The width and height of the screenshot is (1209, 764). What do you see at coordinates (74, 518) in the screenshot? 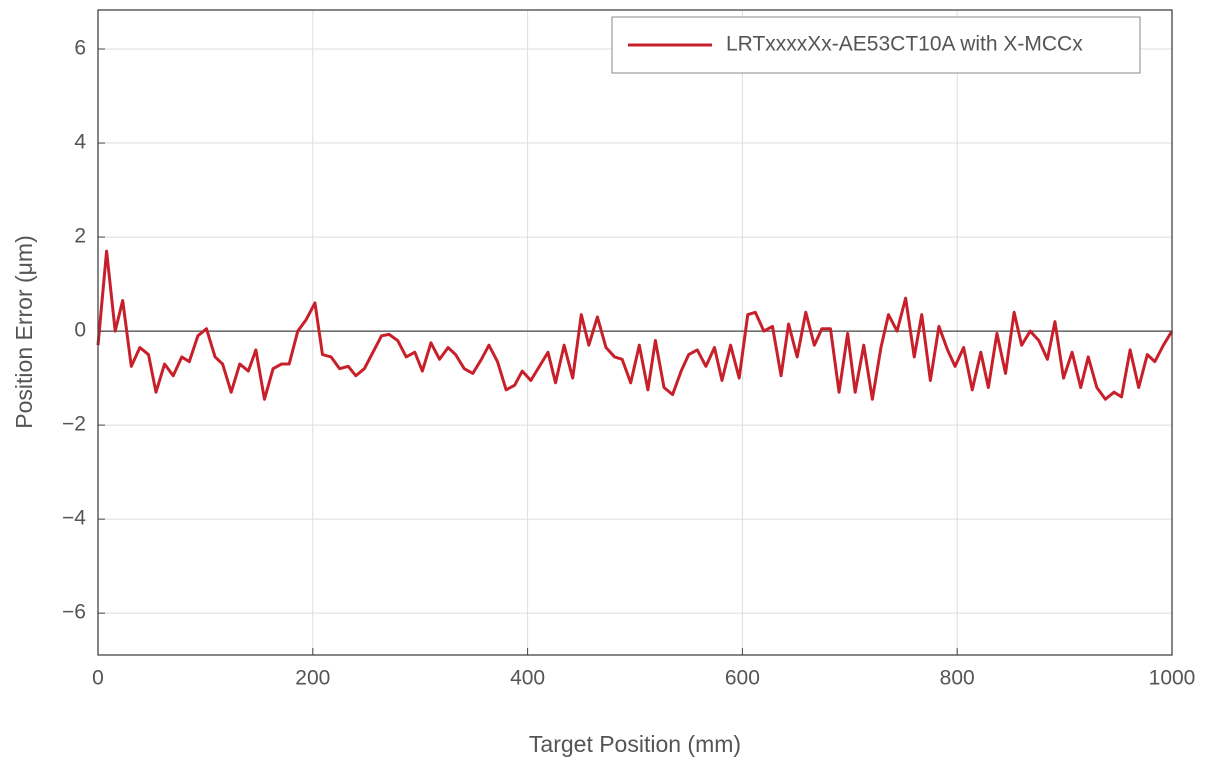
I see `y-tick-label: −4` at bounding box center [74, 518].